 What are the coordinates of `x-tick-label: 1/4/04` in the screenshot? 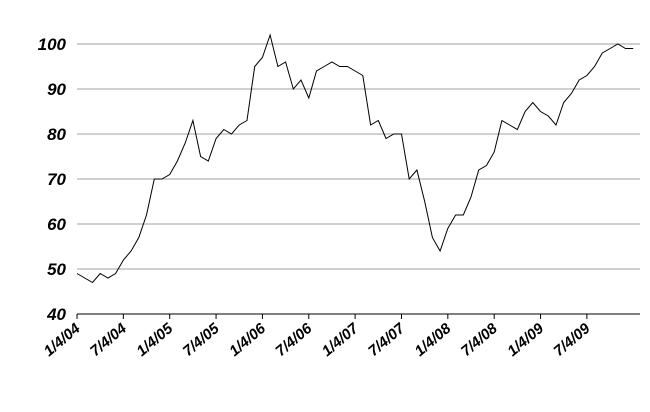 It's located at (62, 340).